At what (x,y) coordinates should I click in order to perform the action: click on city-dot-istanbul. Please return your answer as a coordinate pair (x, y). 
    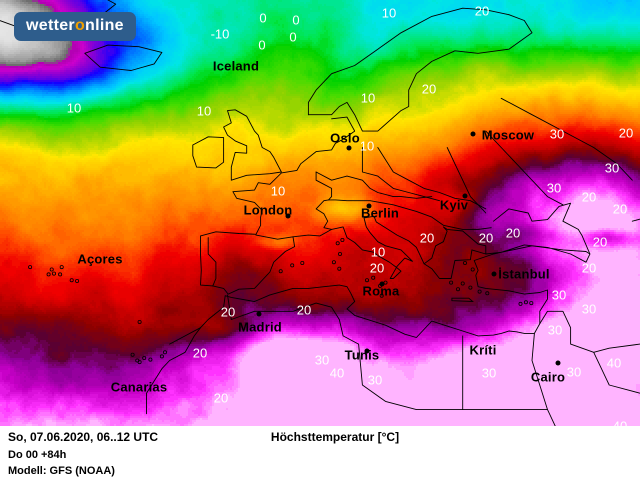
    Looking at the image, I should click on (494, 274).